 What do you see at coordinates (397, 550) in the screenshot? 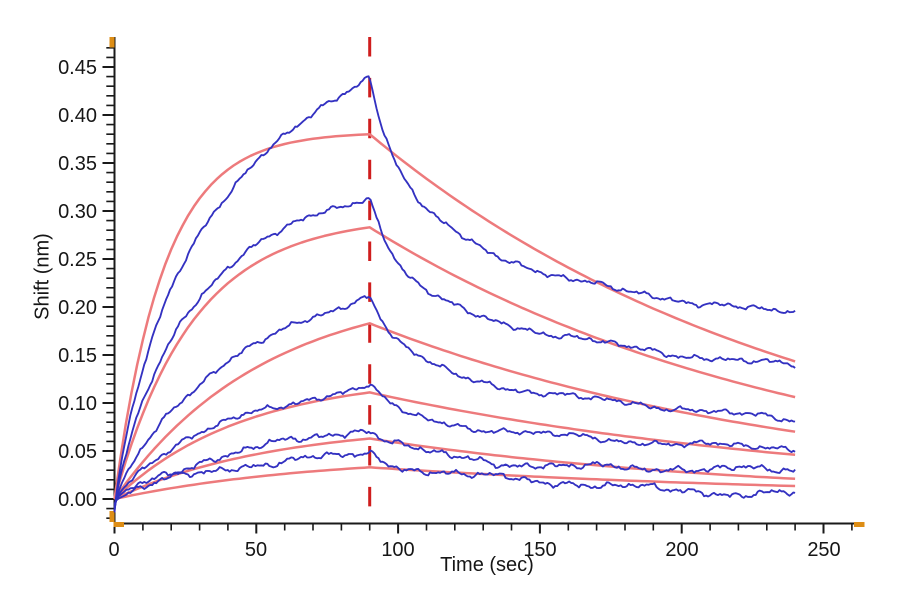
I see `svg-text: 100` at bounding box center [397, 550].